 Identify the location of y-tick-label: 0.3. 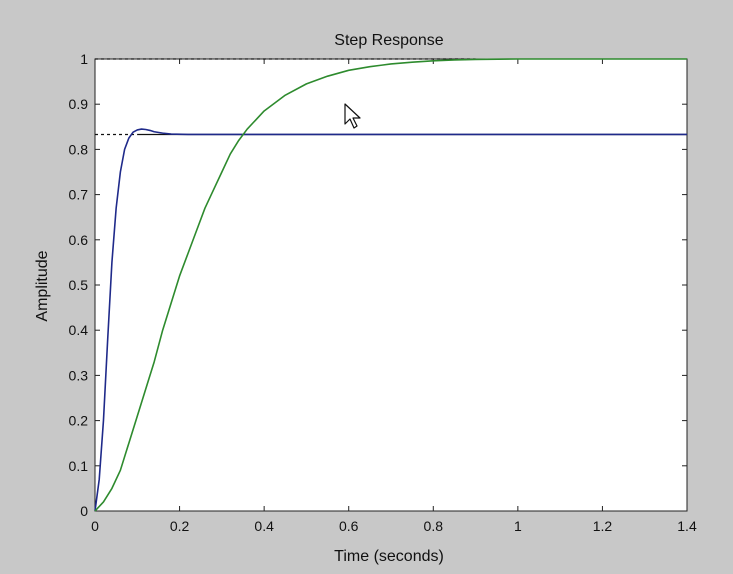
(79, 375).